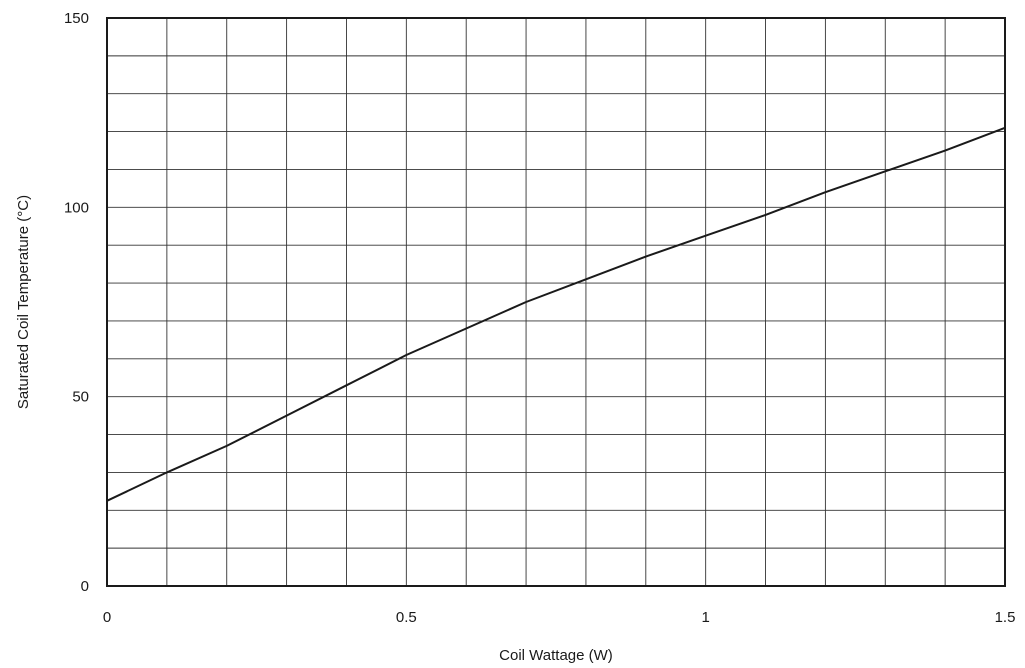  What do you see at coordinates (80, 397) in the screenshot?
I see `y-tick-label: 50` at bounding box center [80, 397].